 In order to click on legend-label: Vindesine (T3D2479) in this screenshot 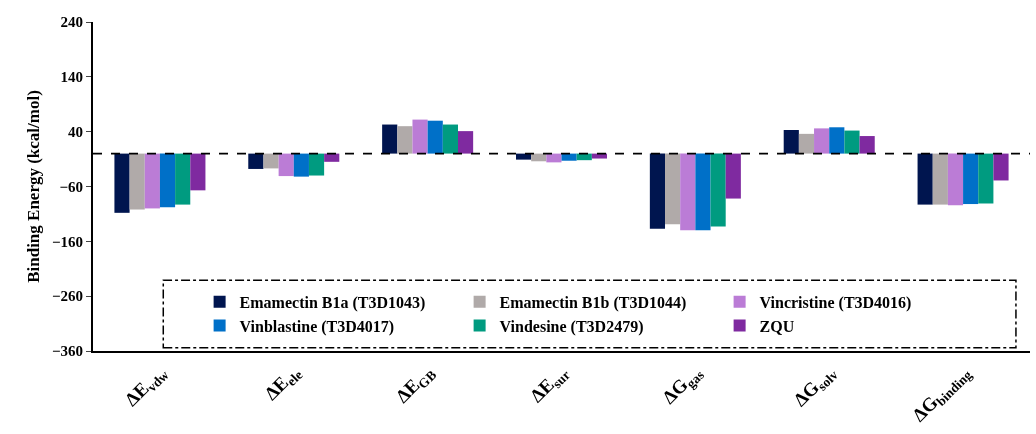, I will do `click(571, 326)`.